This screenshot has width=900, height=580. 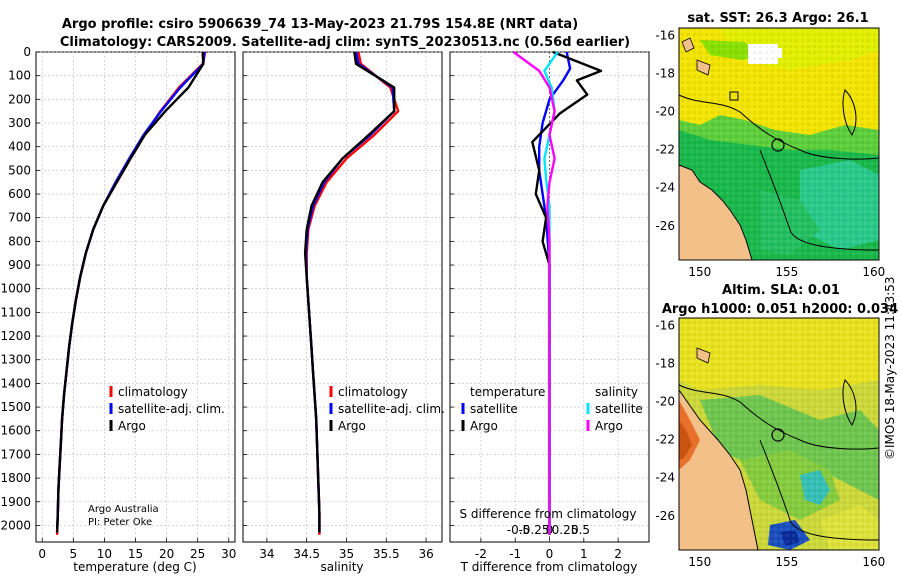 I want to click on x-tick-label: 2, so click(x=618, y=554).